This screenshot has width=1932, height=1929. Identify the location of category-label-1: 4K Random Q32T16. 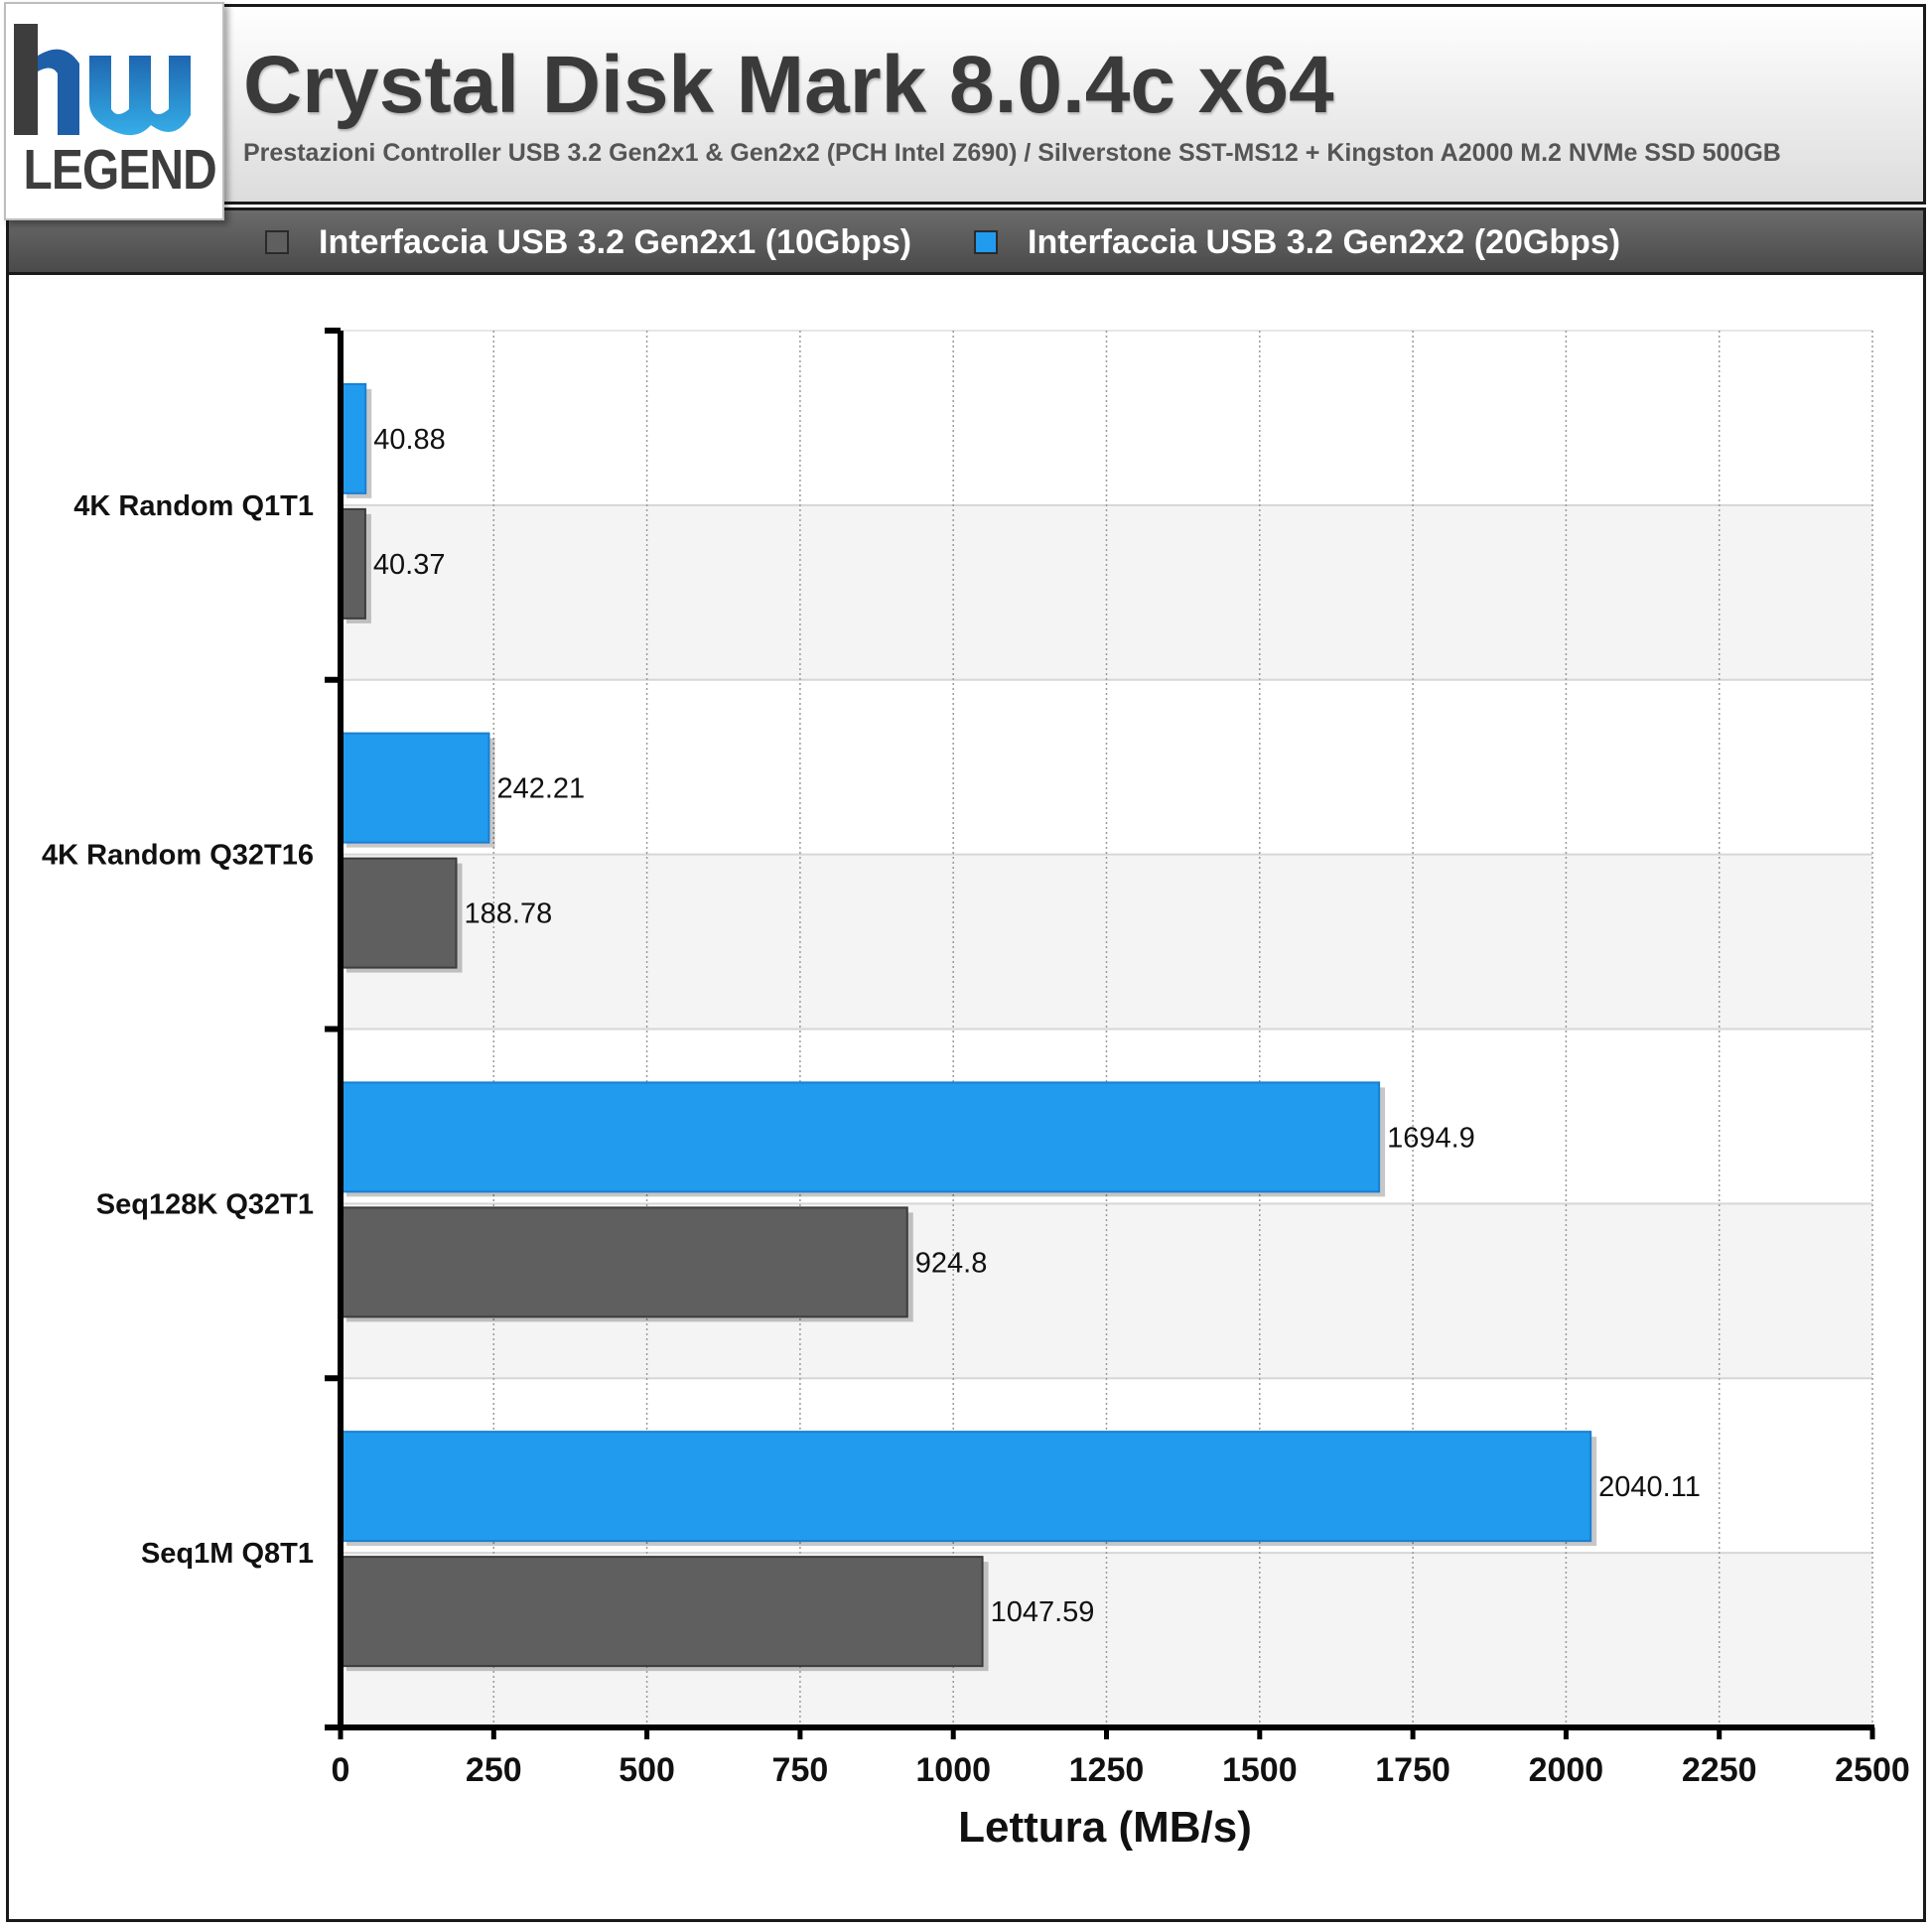
(178, 856).